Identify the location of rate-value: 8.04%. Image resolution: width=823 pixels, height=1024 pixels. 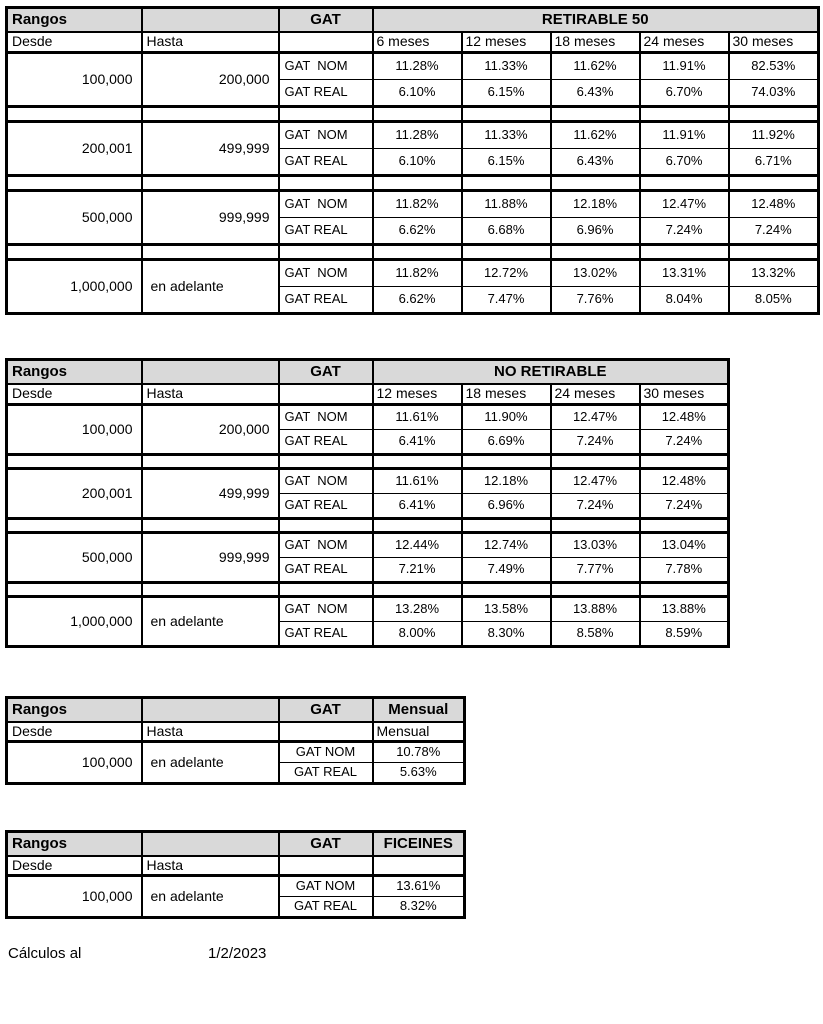
(684, 300).